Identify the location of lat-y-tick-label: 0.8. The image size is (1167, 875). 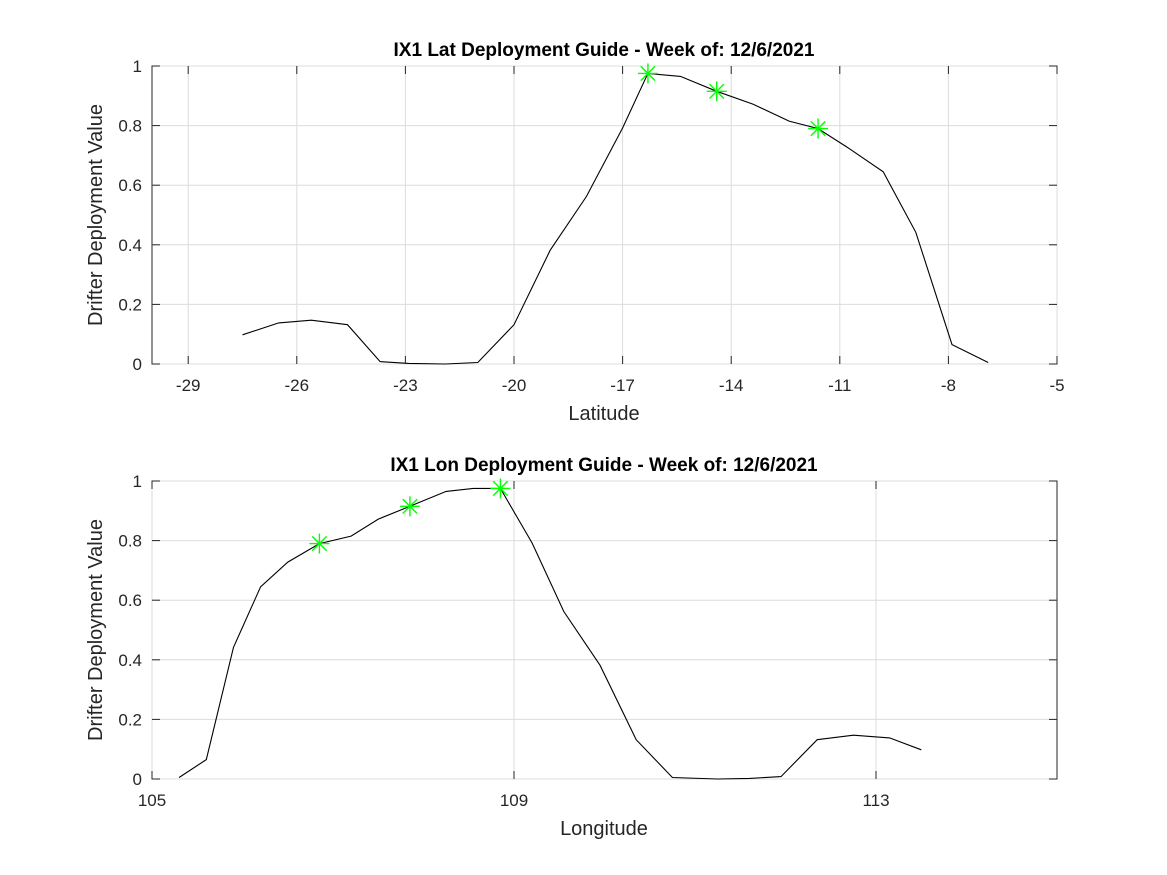
(130, 126).